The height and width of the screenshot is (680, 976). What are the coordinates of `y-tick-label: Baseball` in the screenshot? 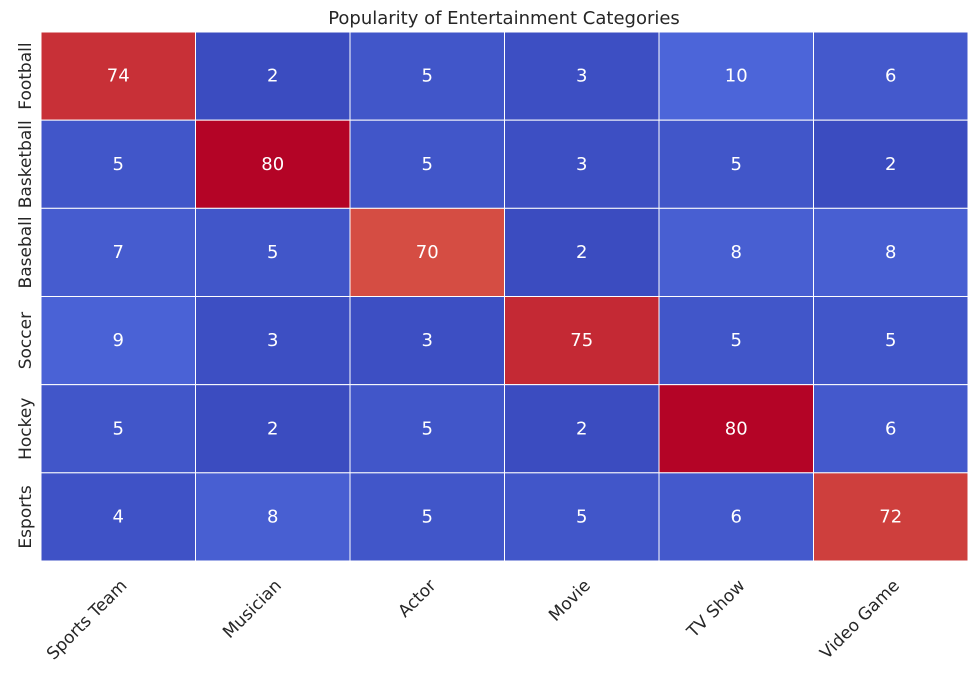 It's located at (26, 252).